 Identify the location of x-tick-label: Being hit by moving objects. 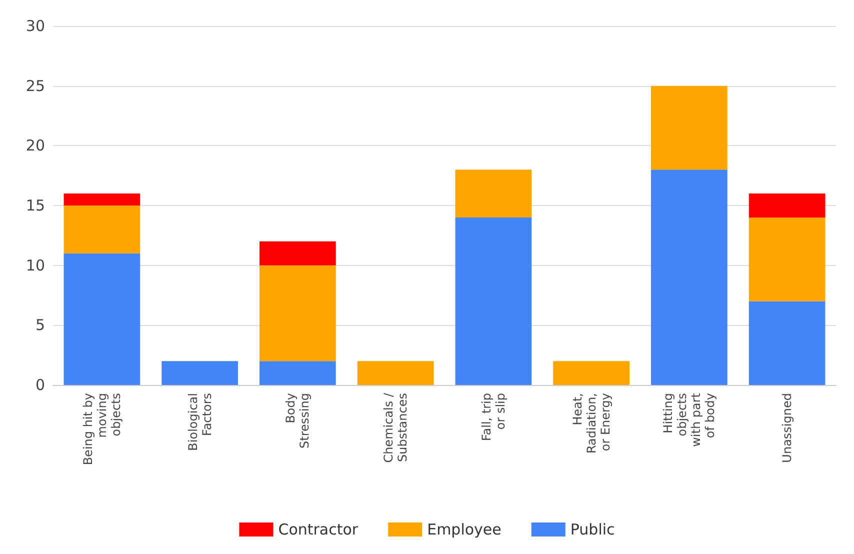
(101, 429).